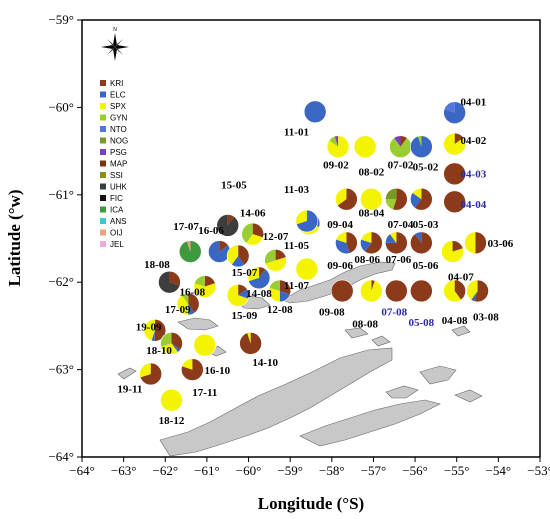 This screenshot has height=519, width=550. Describe the element at coordinates (296, 132) in the screenshot. I see `station-label-11-01: 11-01` at that location.